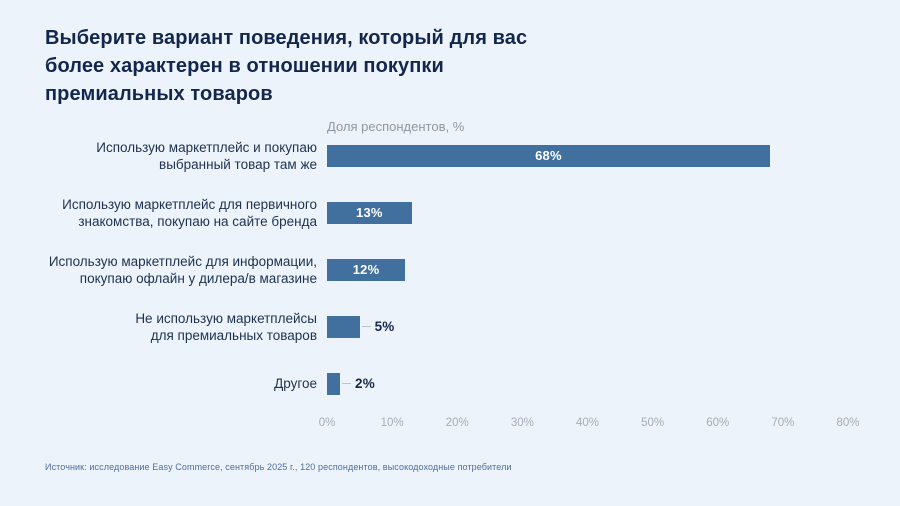  I want to click on value-label: 12%, so click(366, 269).